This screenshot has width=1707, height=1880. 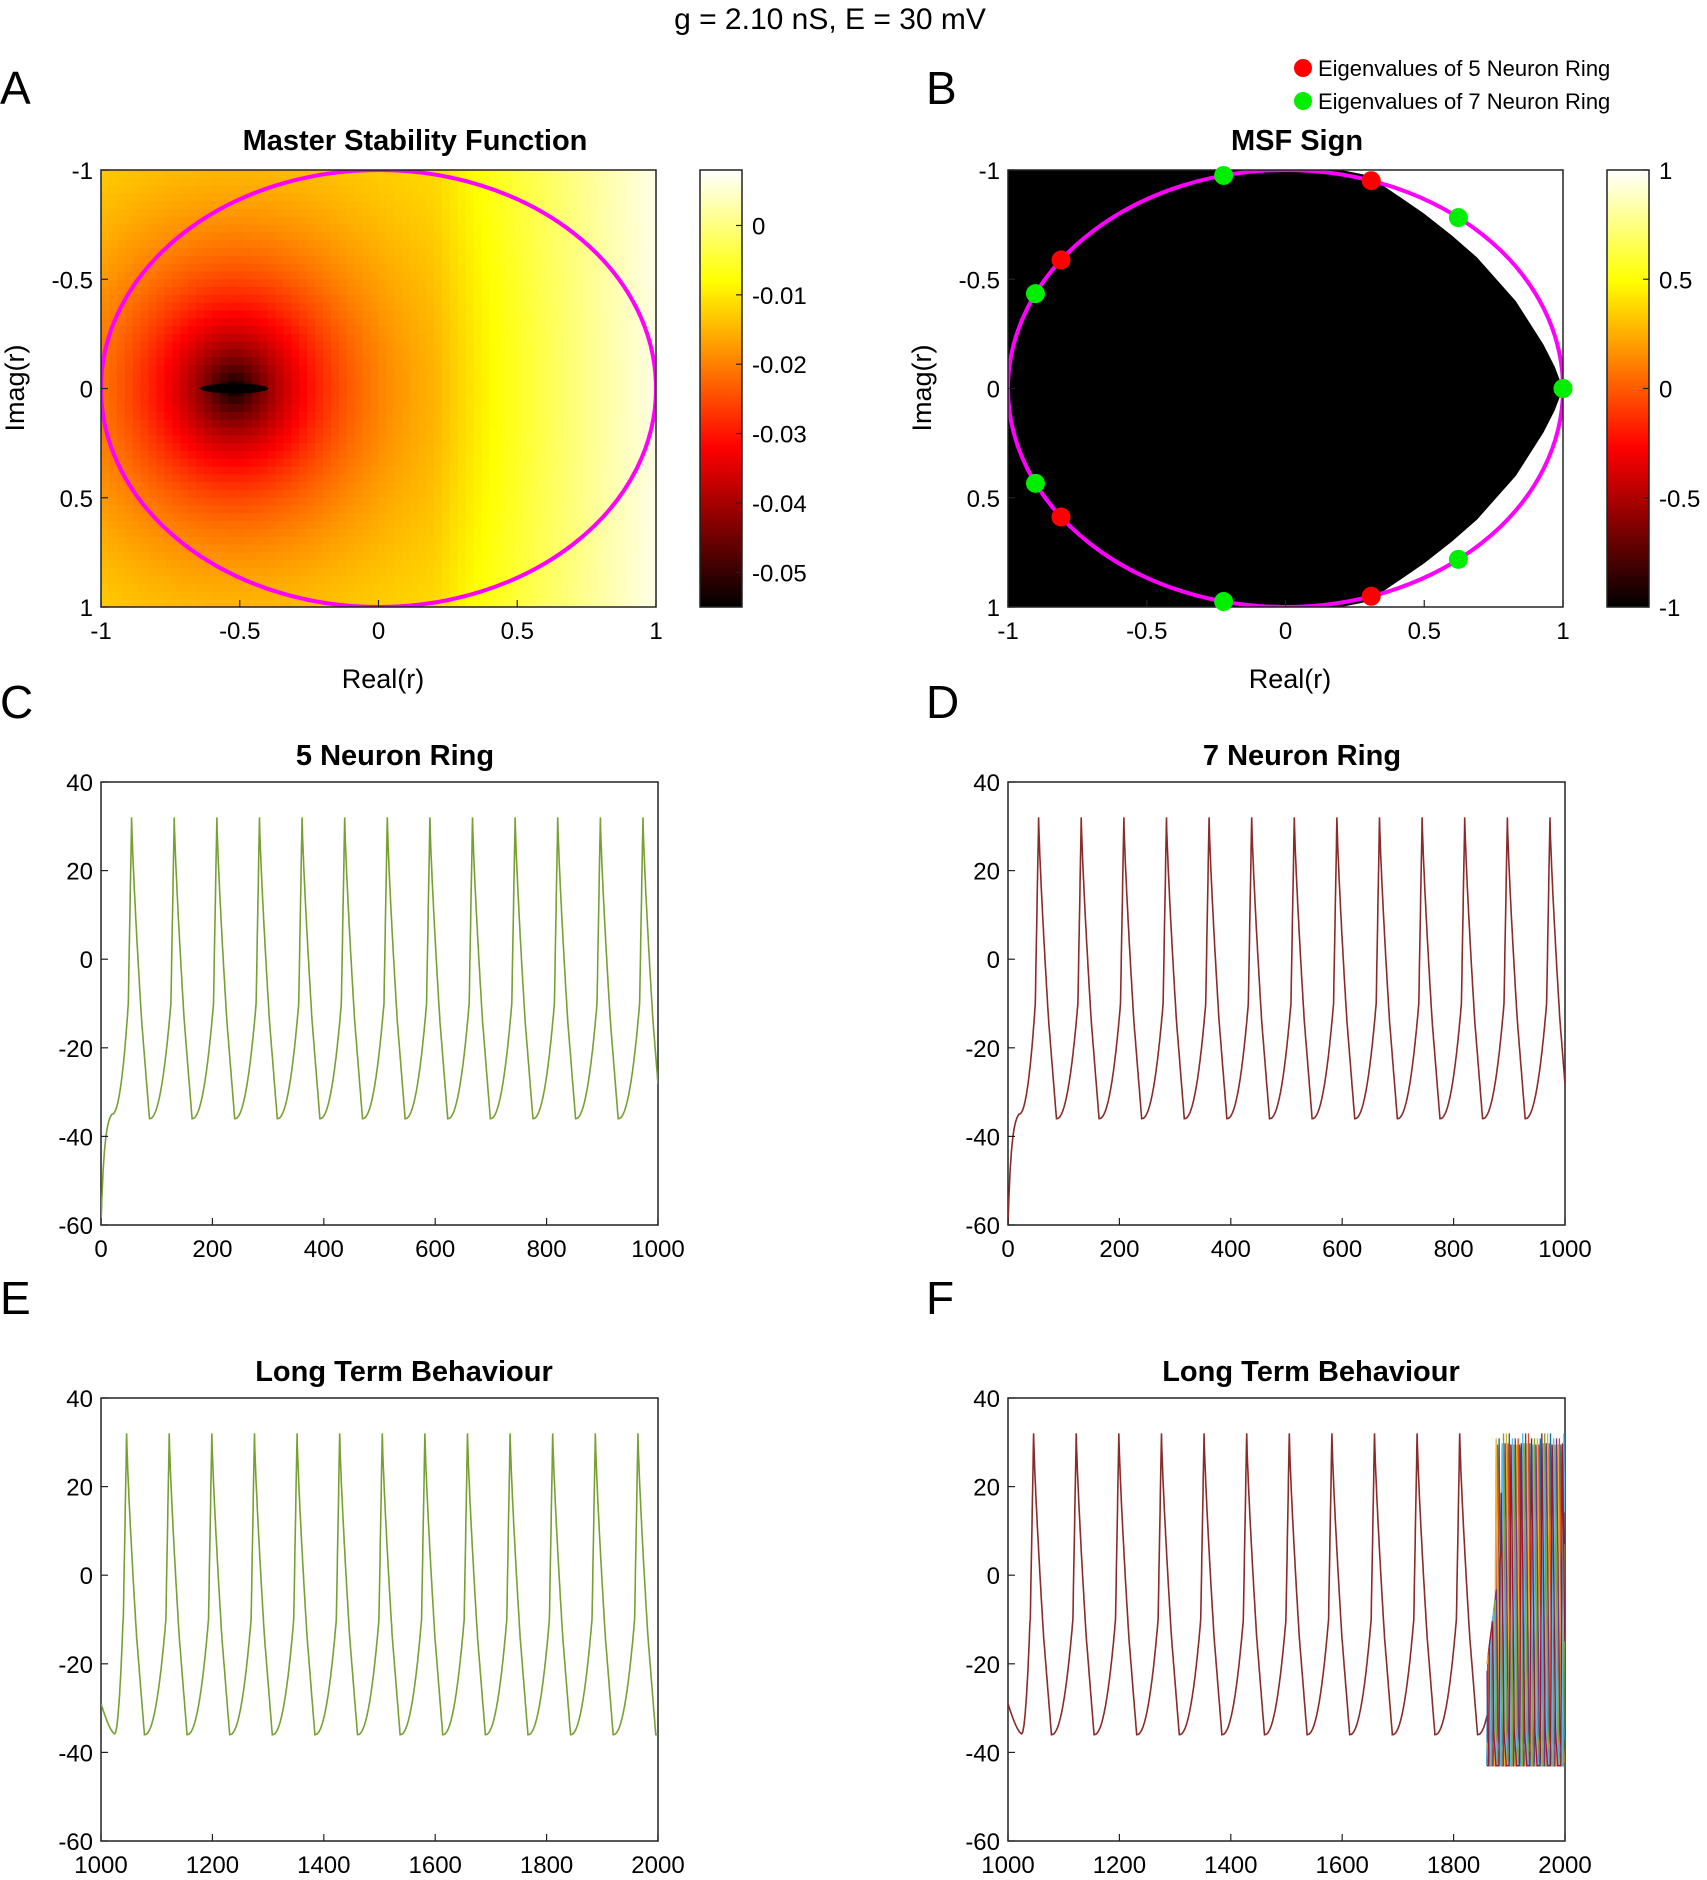 I want to click on colorbar-tick-label: -0.02, so click(x=779, y=365).